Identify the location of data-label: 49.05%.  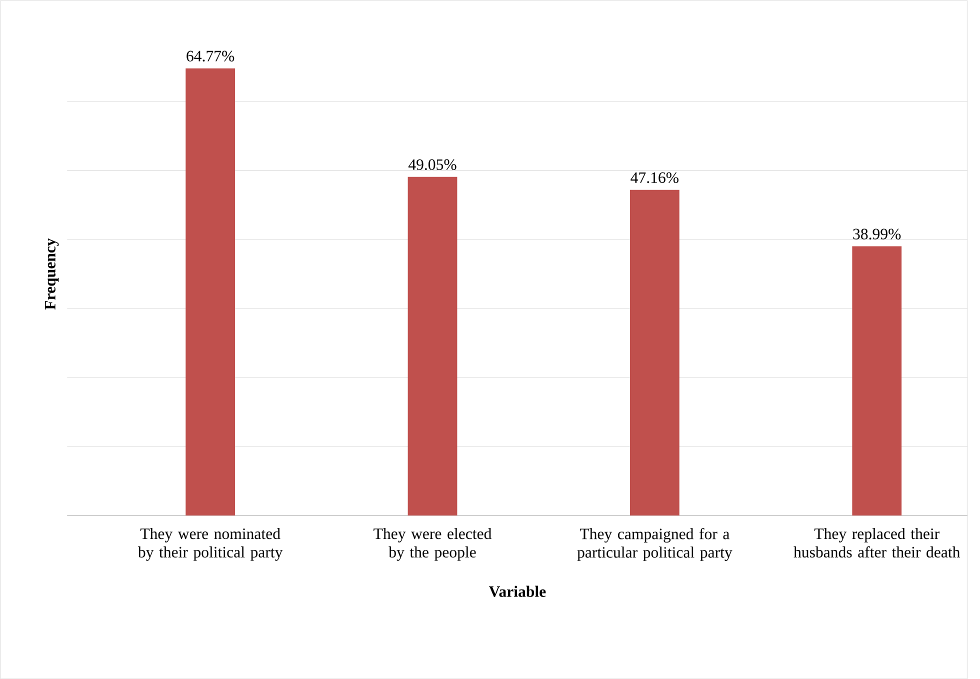
(432, 164).